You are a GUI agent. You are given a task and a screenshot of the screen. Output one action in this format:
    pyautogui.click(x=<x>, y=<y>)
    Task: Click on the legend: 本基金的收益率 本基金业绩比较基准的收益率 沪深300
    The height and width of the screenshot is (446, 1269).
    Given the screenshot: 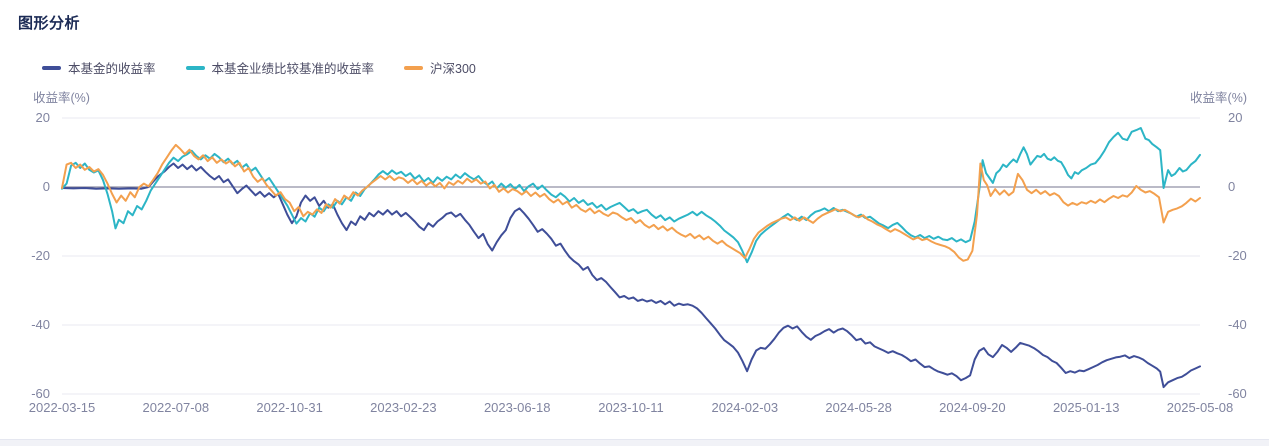 What is the action you would take?
    pyautogui.click(x=259, y=67)
    